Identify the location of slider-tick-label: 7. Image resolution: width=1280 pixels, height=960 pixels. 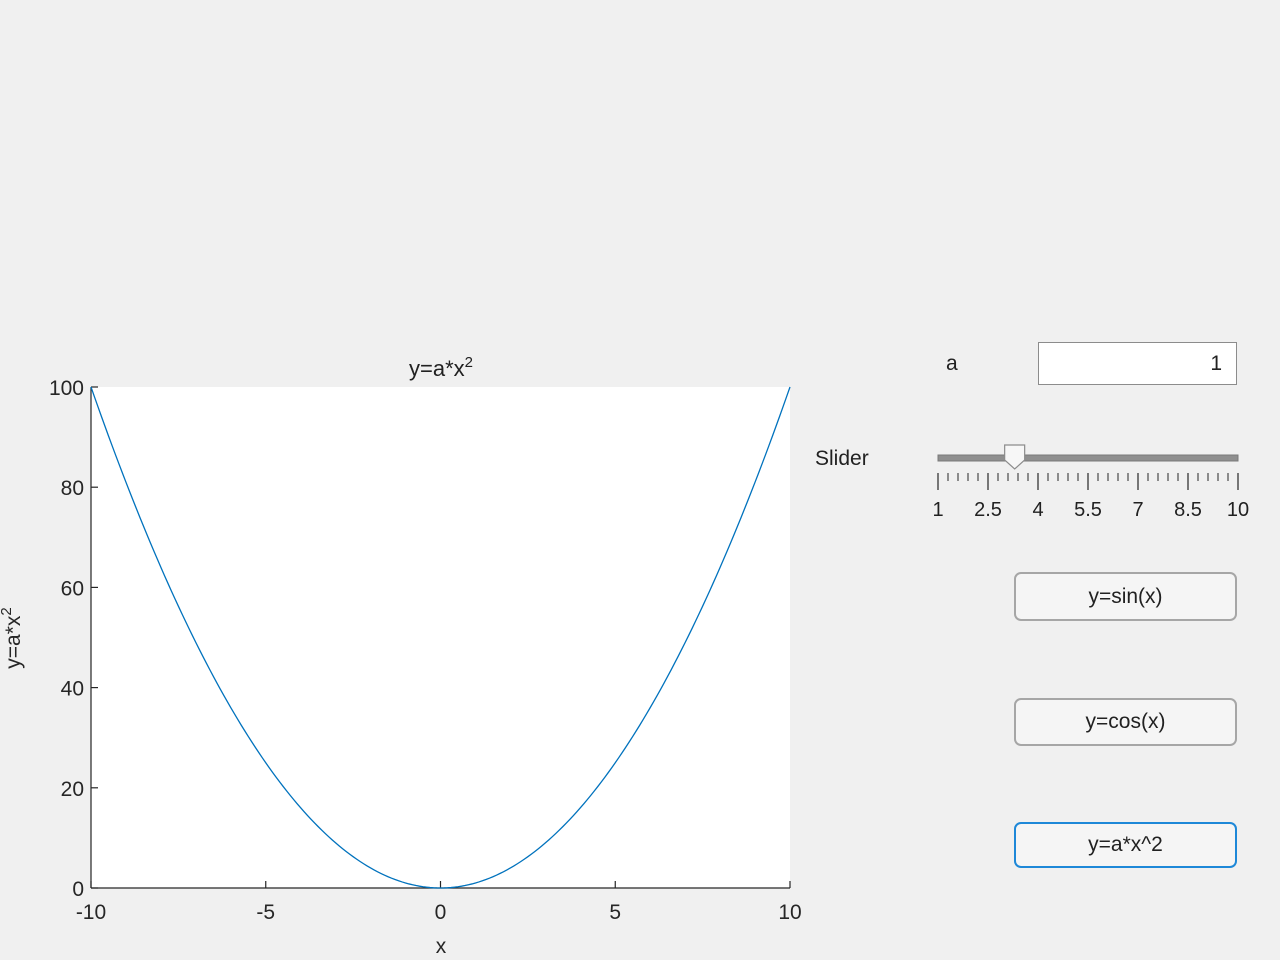
(1137, 510).